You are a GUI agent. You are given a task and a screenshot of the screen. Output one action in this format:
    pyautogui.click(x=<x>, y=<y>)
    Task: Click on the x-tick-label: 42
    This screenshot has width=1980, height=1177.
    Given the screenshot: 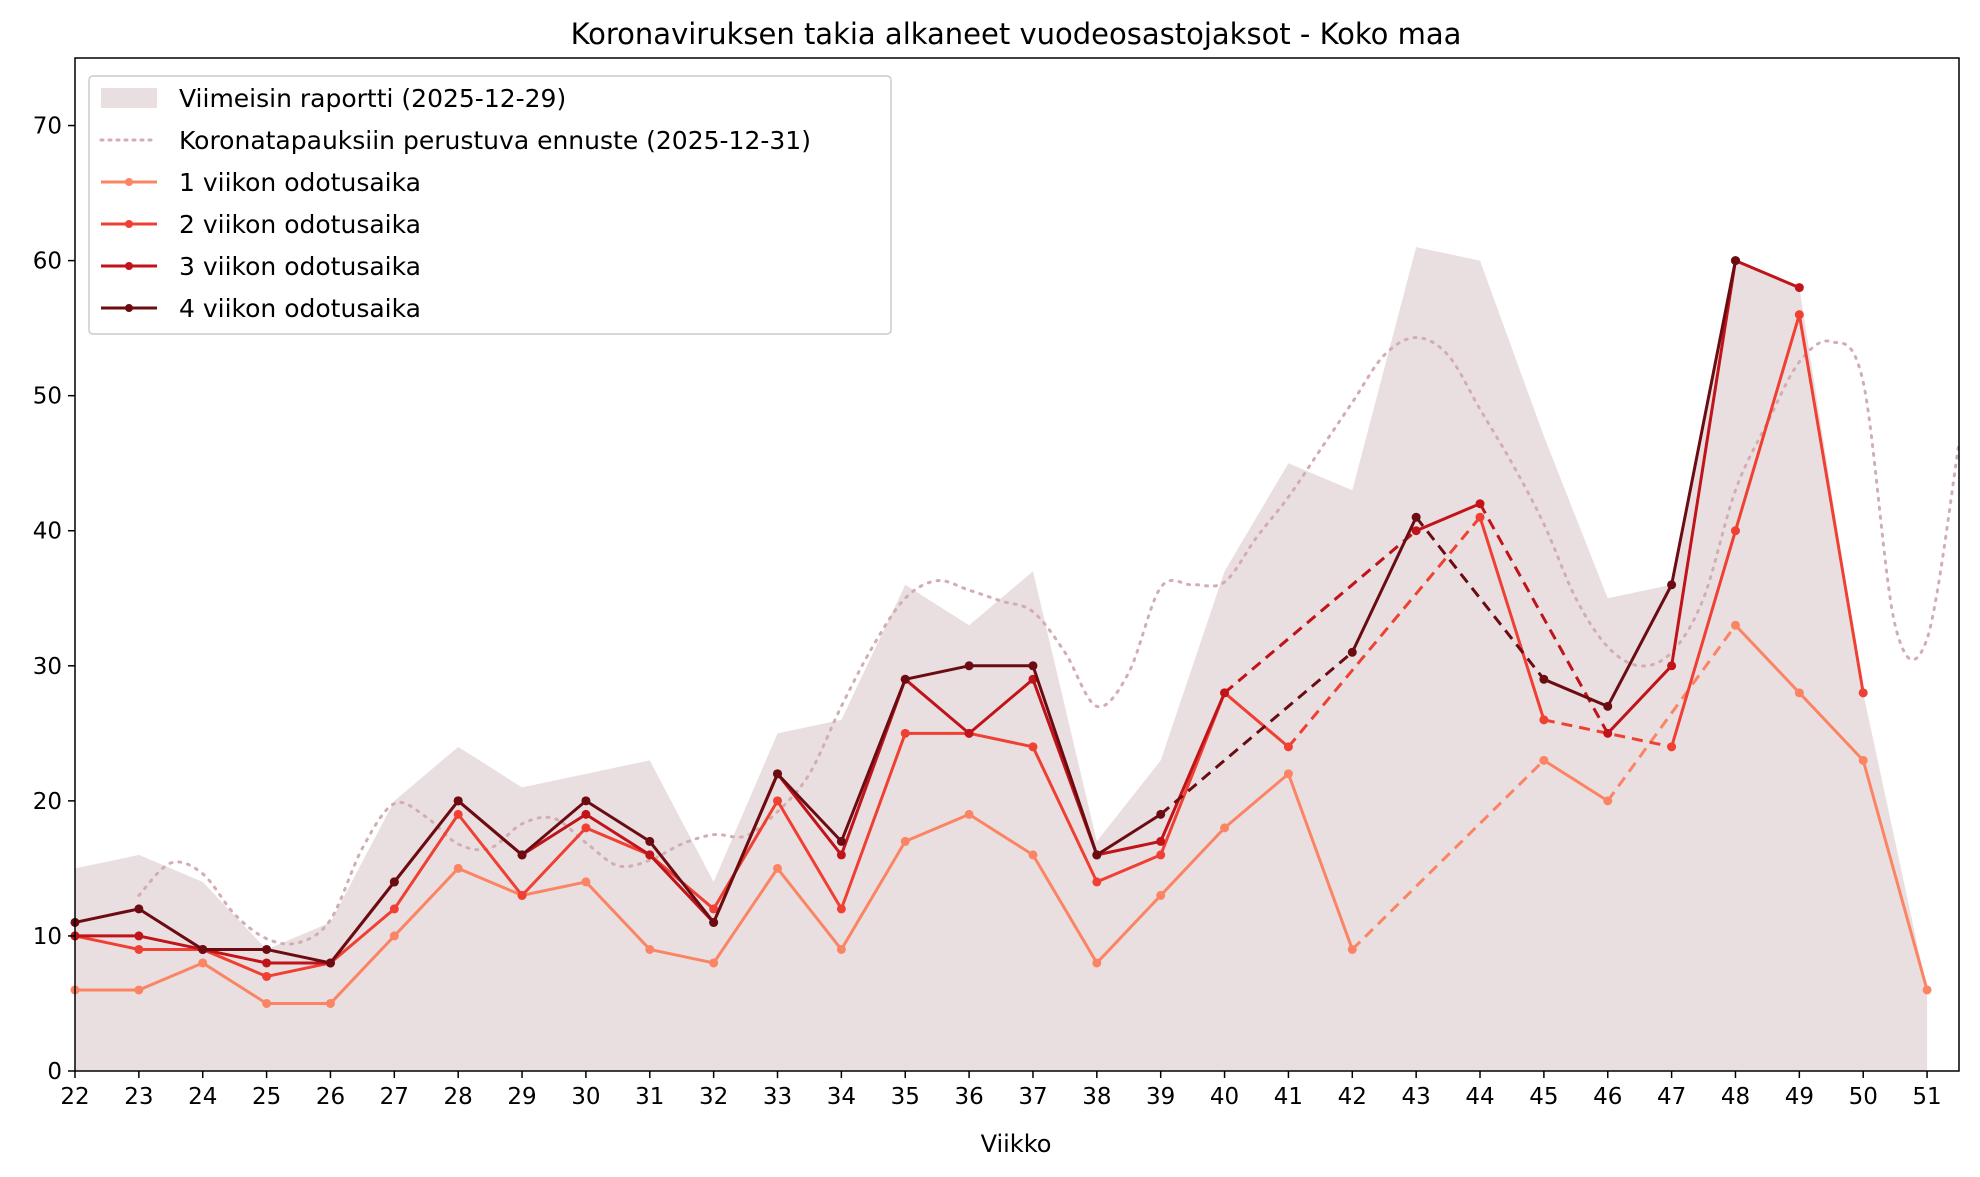 What is the action you would take?
    pyautogui.click(x=1352, y=1097)
    